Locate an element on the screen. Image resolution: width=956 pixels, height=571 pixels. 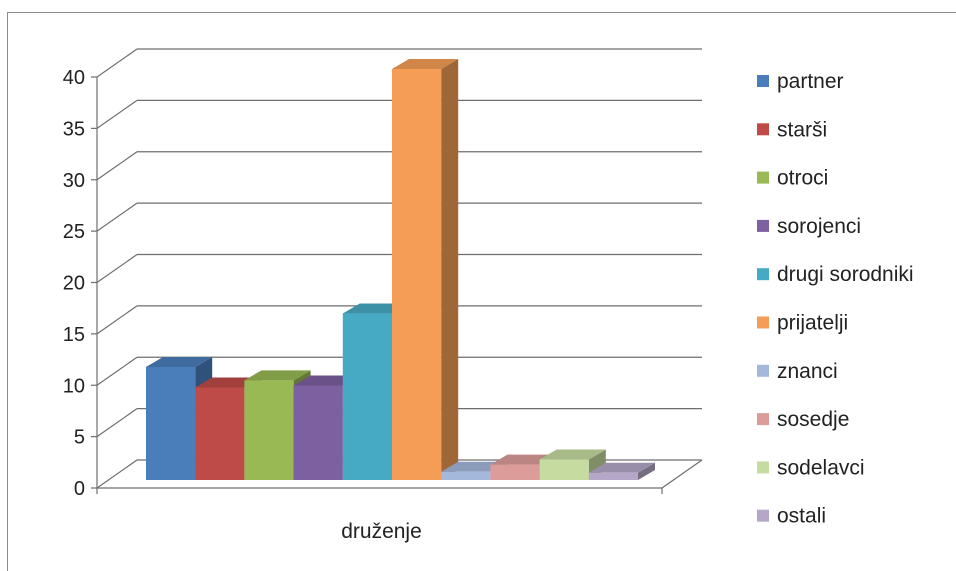
legend-label: drugi sorodniki is located at coordinates (845, 274).